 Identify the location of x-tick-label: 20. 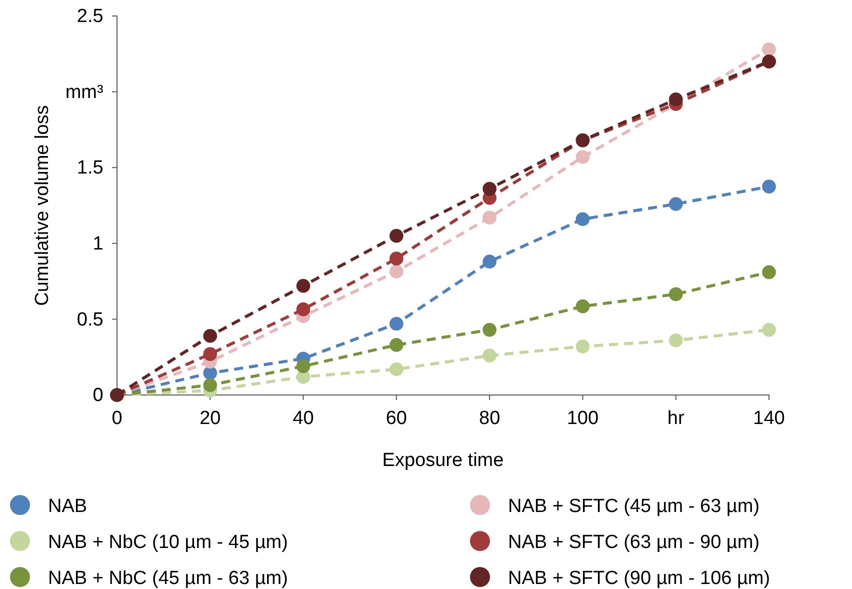
(210, 418).